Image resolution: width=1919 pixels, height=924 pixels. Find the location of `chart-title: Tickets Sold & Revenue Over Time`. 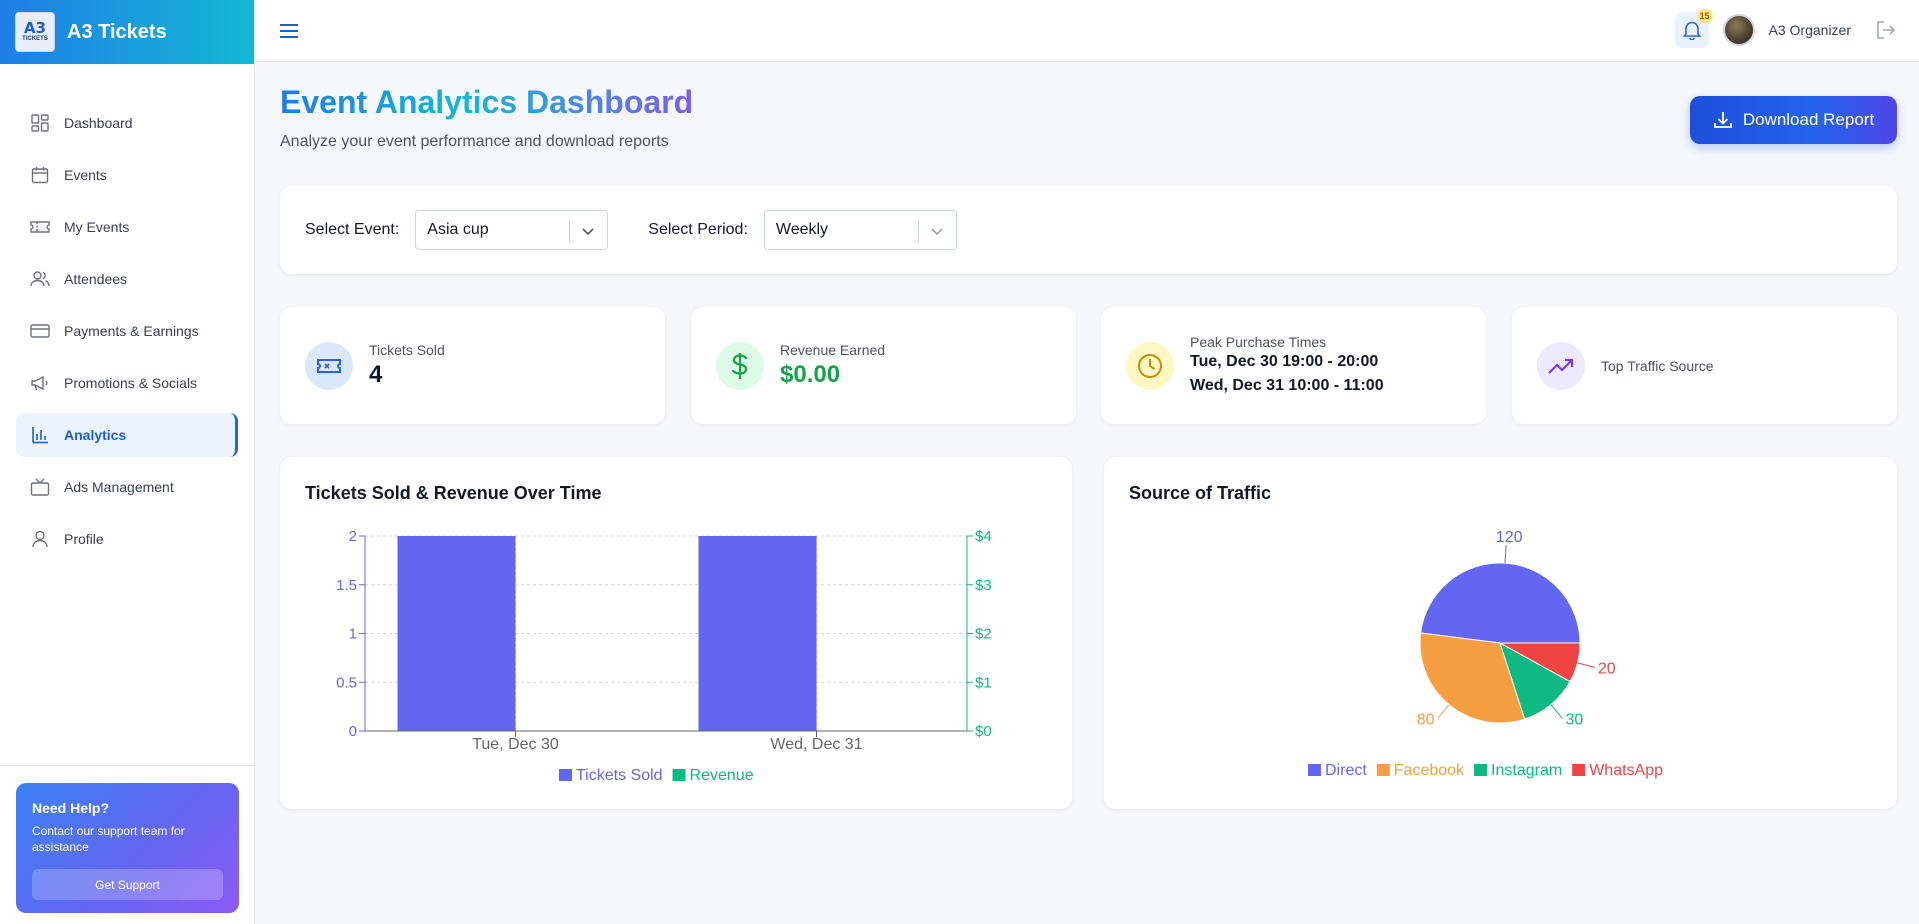

chart-title: Tickets Sold & Revenue Over Time is located at coordinates (453, 493).